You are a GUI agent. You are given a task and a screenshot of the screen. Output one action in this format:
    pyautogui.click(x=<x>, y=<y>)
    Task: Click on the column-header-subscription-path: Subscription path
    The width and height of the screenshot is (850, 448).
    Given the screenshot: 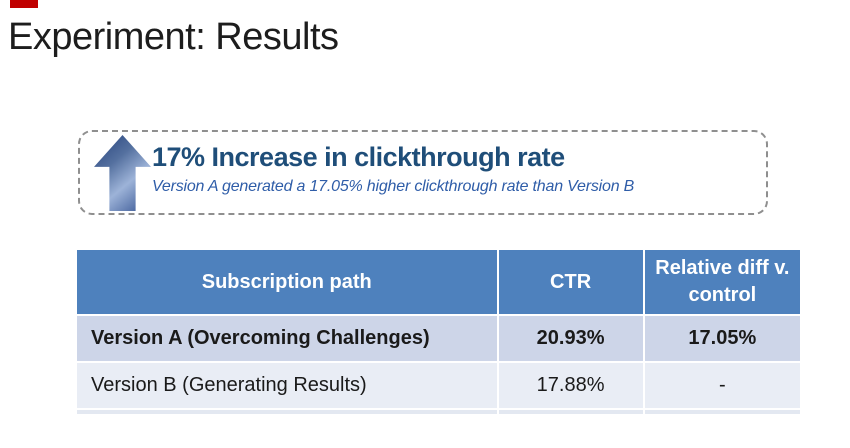 What is the action you would take?
    pyautogui.click(x=287, y=282)
    